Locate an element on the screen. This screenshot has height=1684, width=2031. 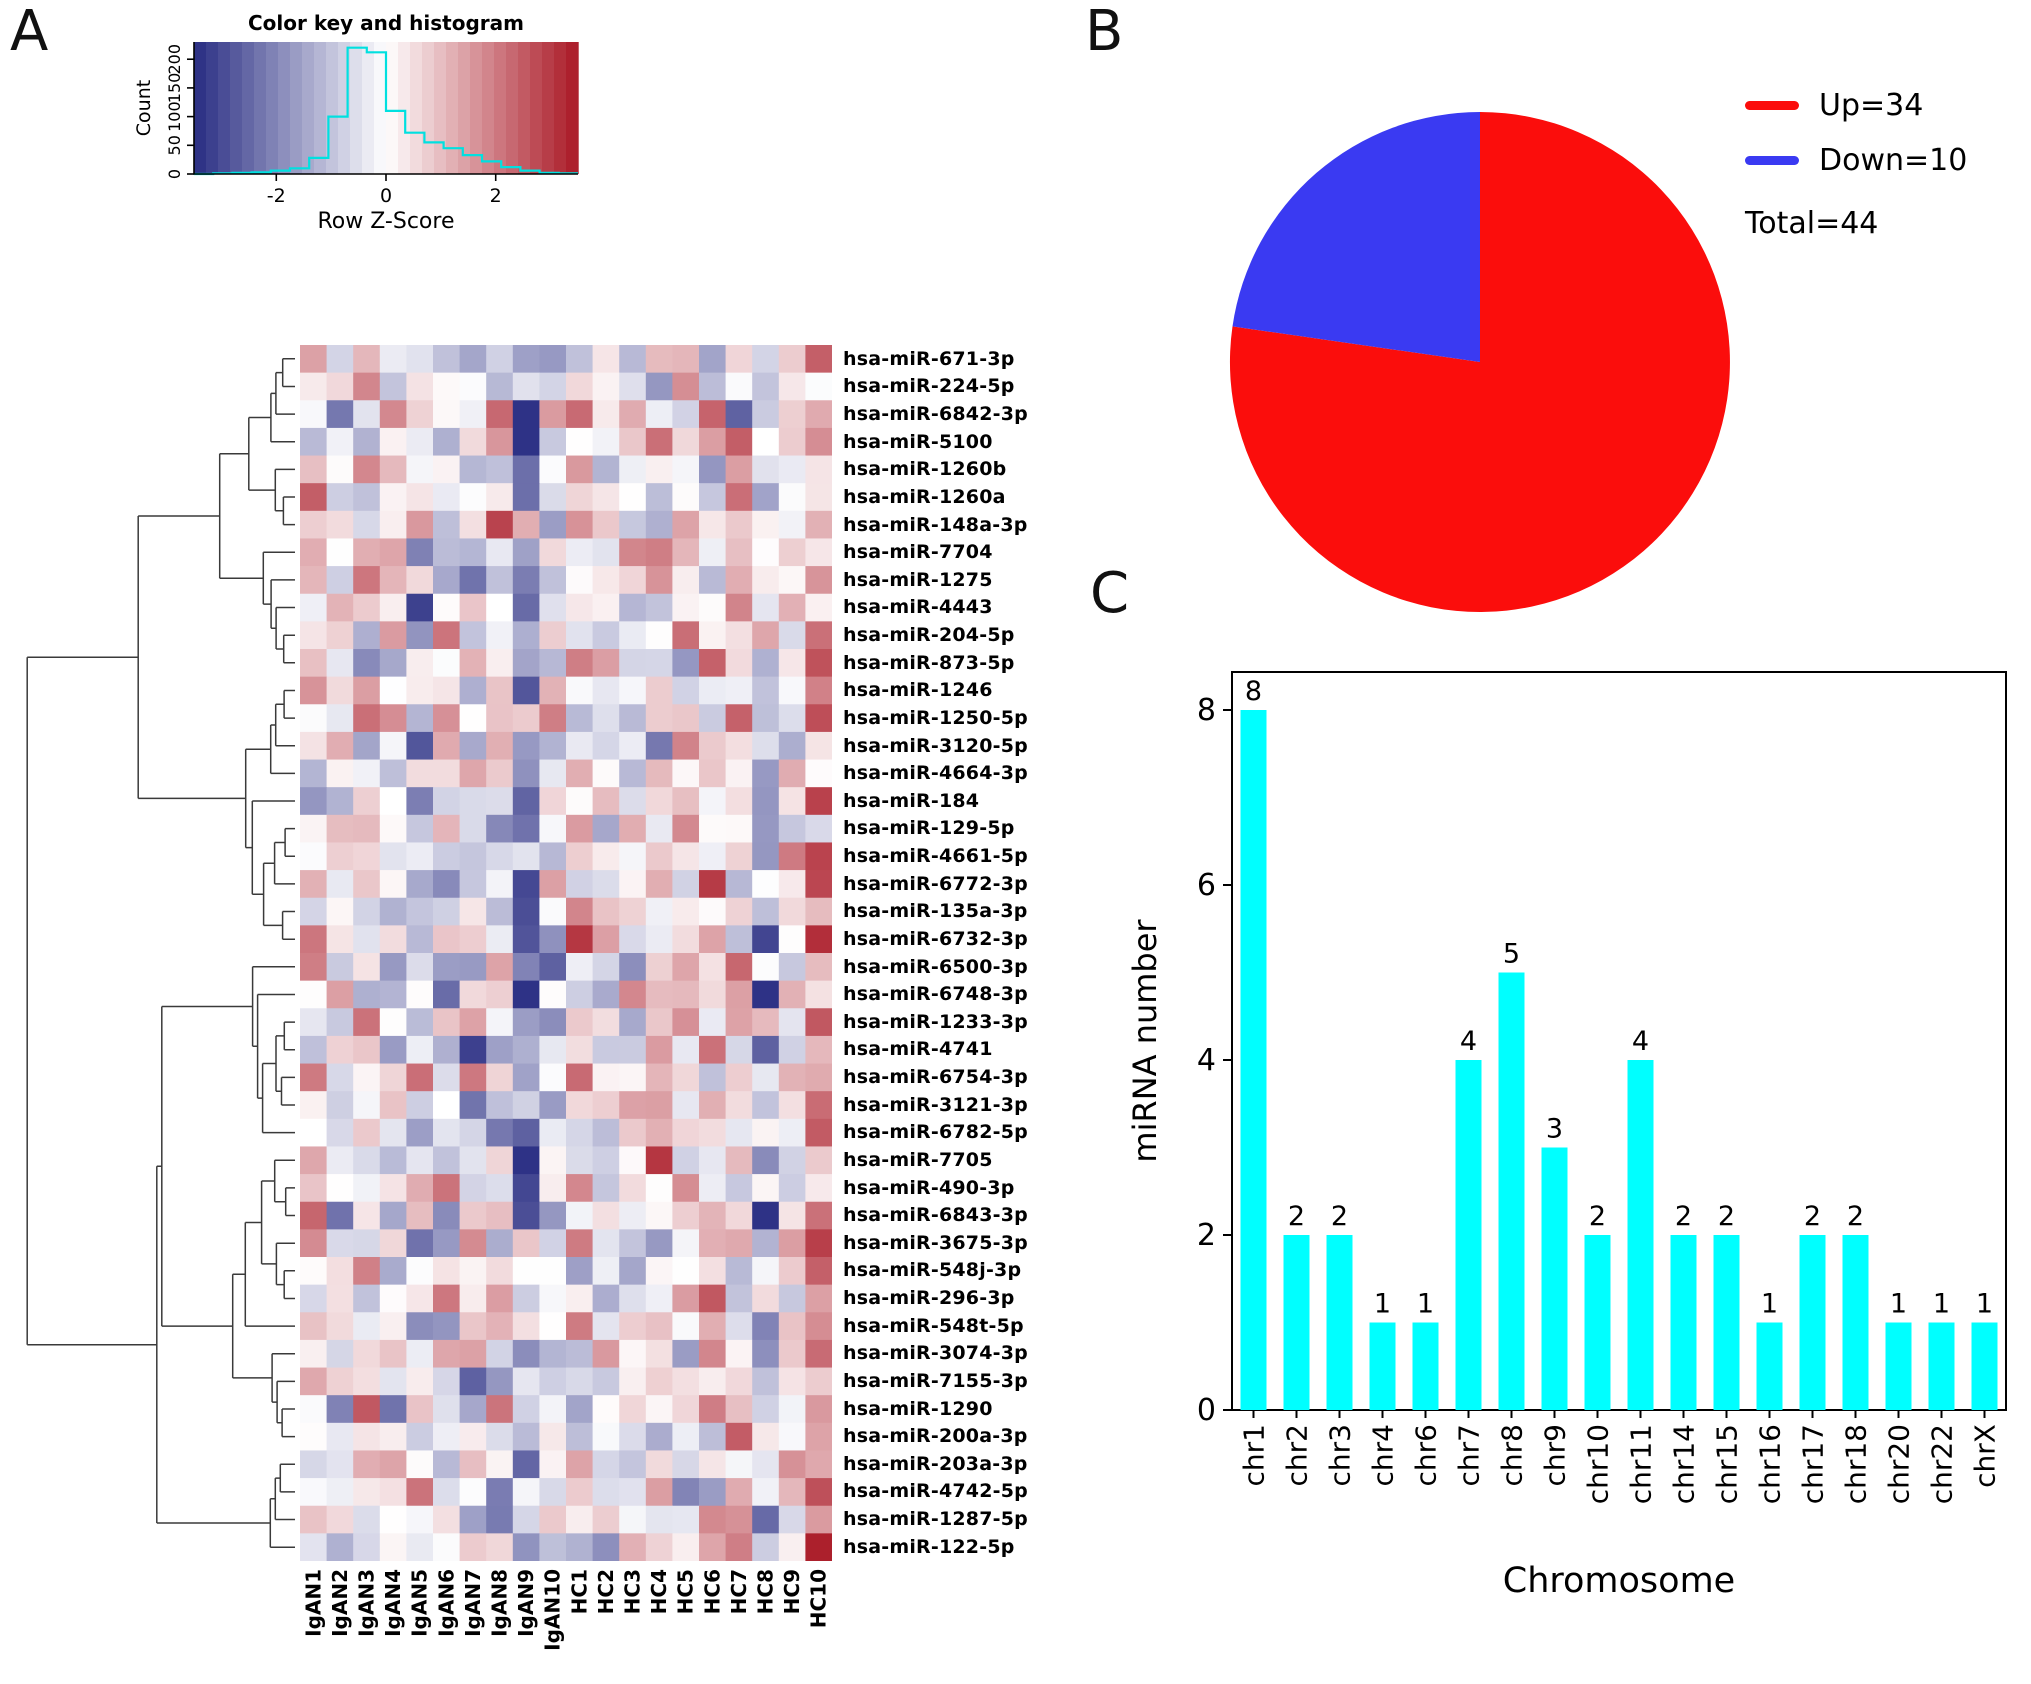
heatmap-row-label: hsa-miR-1250-5p is located at coordinates (935, 717).